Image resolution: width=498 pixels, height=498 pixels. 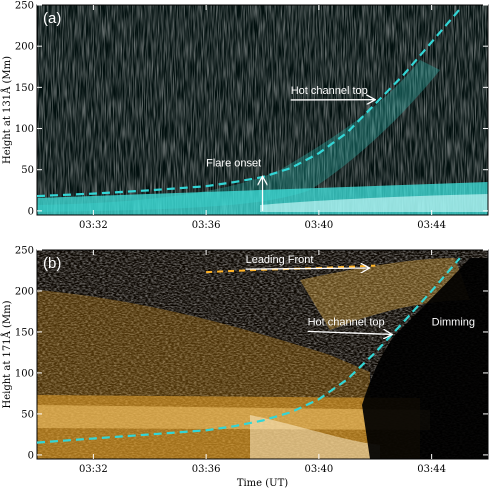 What do you see at coordinates (7, 110) in the screenshot?
I see `panel-a-y-axis-label: Height at 131Å (Mm)` at bounding box center [7, 110].